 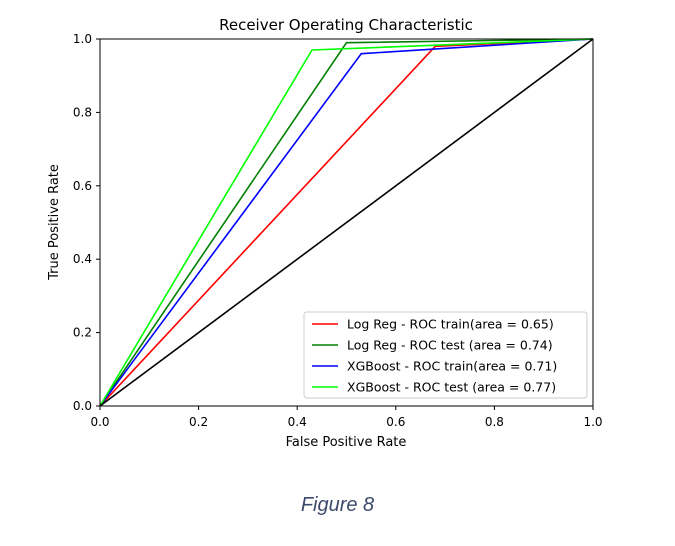 What do you see at coordinates (82, 406) in the screenshot?
I see `y-tick-label: 0.0` at bounding box center [82, 406].